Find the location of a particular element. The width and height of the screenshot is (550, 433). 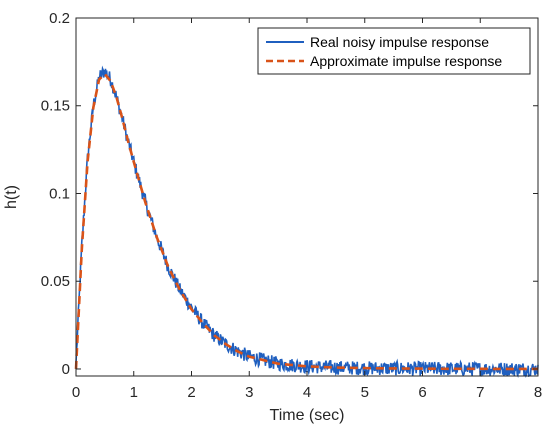

x-tick-label: 8 is located at coordinates (538, 392).